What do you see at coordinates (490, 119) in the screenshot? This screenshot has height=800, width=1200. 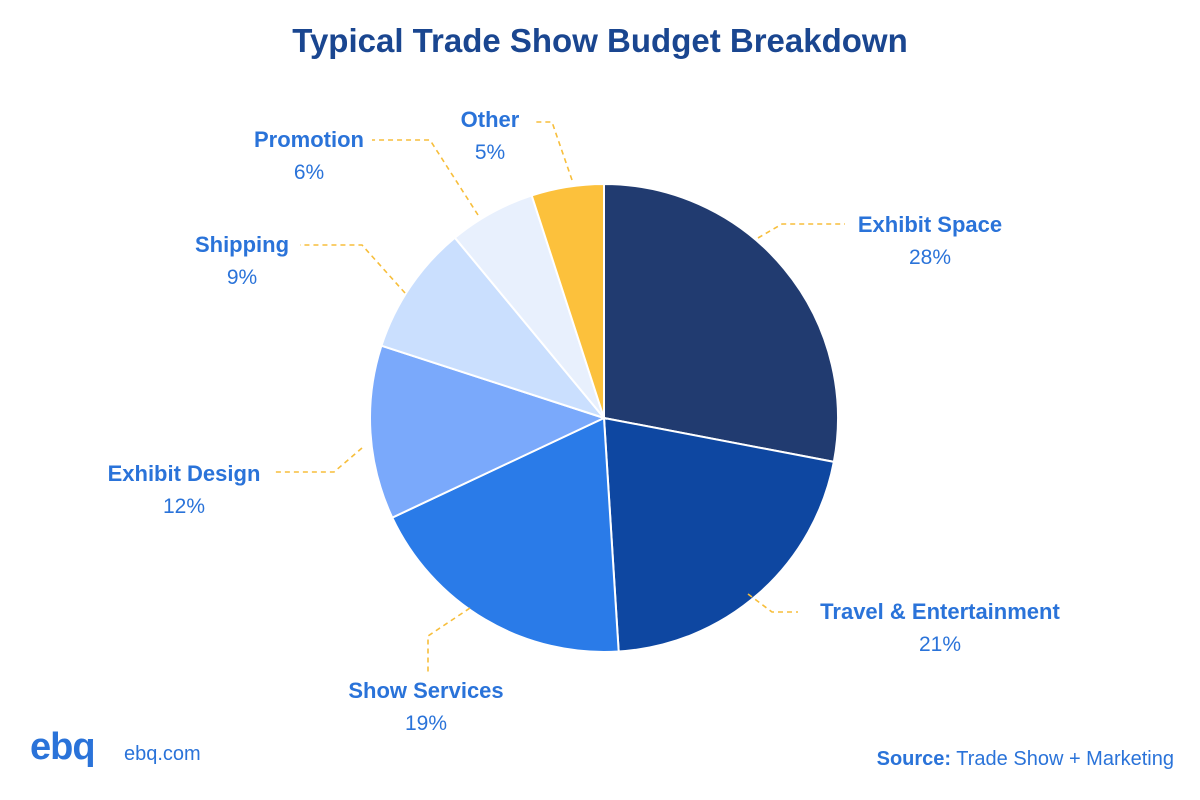 I see `slice-label-other: Other` at bounding box center [490, 119].